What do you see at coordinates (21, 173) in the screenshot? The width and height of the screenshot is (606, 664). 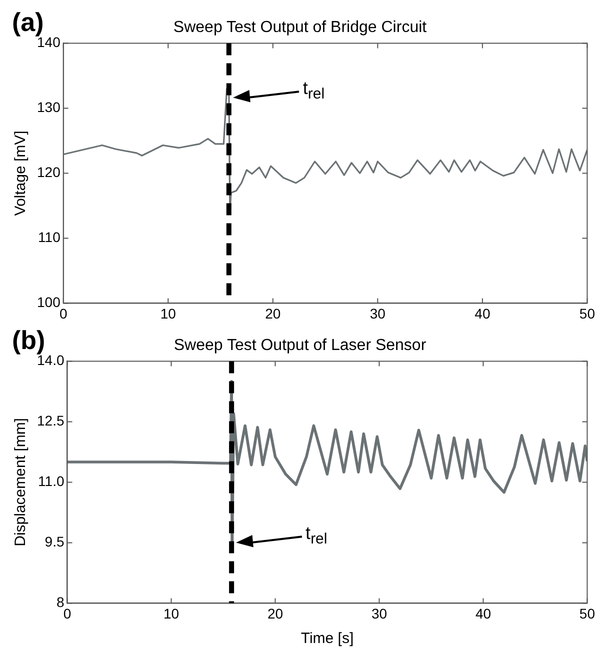 I see `y-axis-title: Voltage [mV]` at bounding box center [21, 173].